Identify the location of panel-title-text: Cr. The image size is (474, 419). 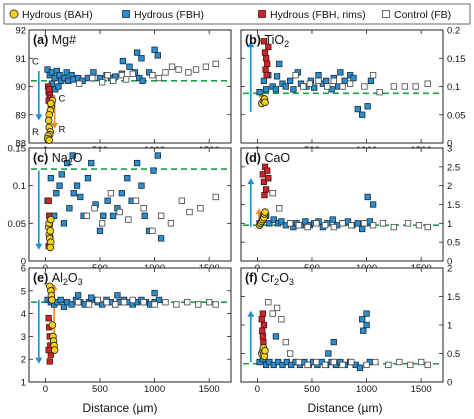
(267, 278).